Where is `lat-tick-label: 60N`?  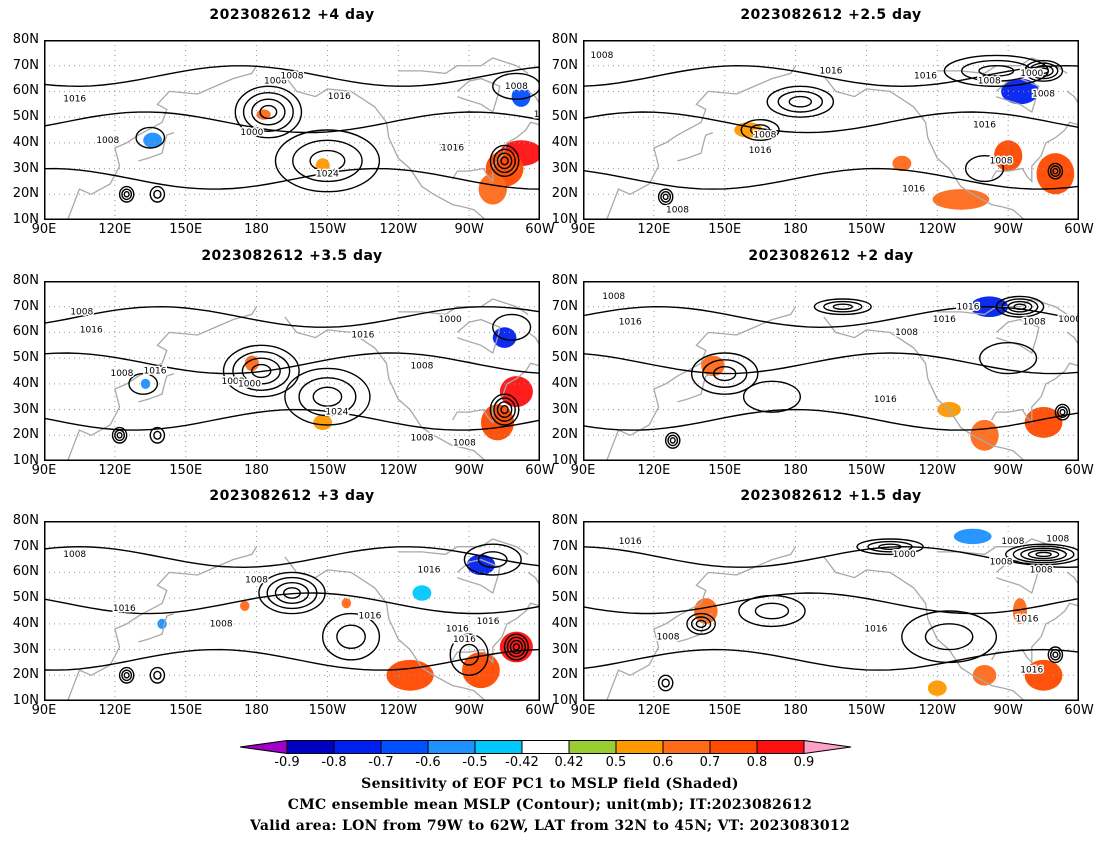 lat-tick-label: 60N is located at coordinates (25, 572).